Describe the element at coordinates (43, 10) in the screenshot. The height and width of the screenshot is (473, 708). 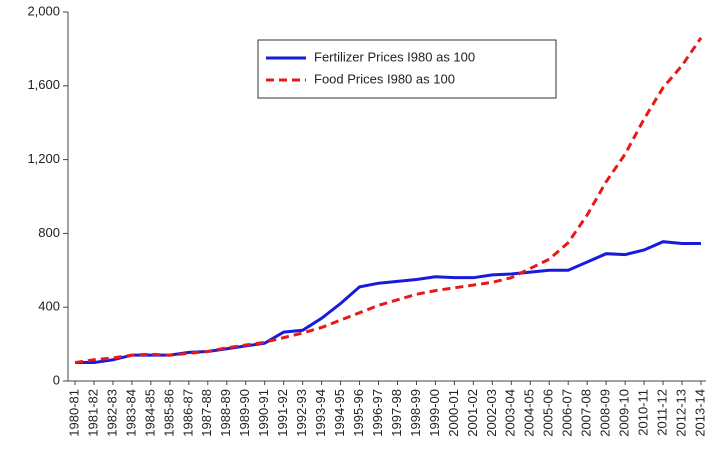
I see `y-tick-label: 2,000` at that location.